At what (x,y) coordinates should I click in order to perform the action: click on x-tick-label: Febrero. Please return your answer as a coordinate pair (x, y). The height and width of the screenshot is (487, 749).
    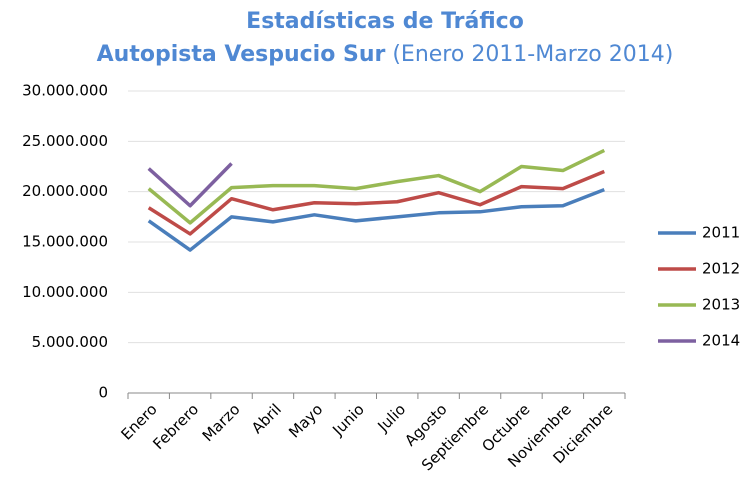
    Looking at the image, I should click on (175, 426).